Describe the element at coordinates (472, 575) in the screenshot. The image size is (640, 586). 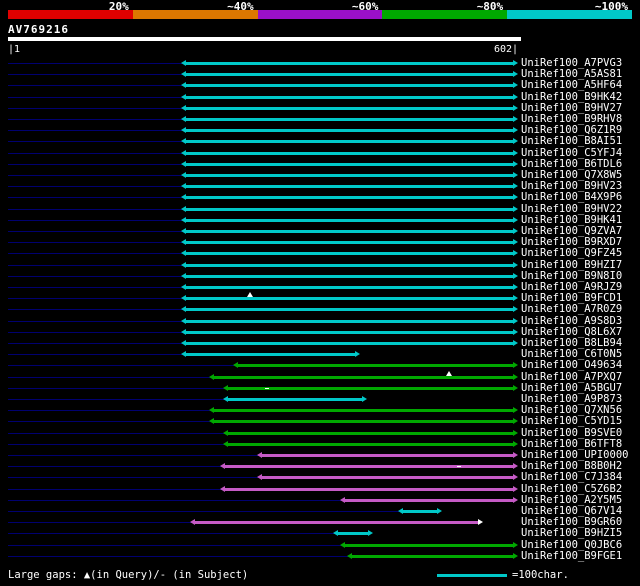
I see `scale-length-line` at that location.